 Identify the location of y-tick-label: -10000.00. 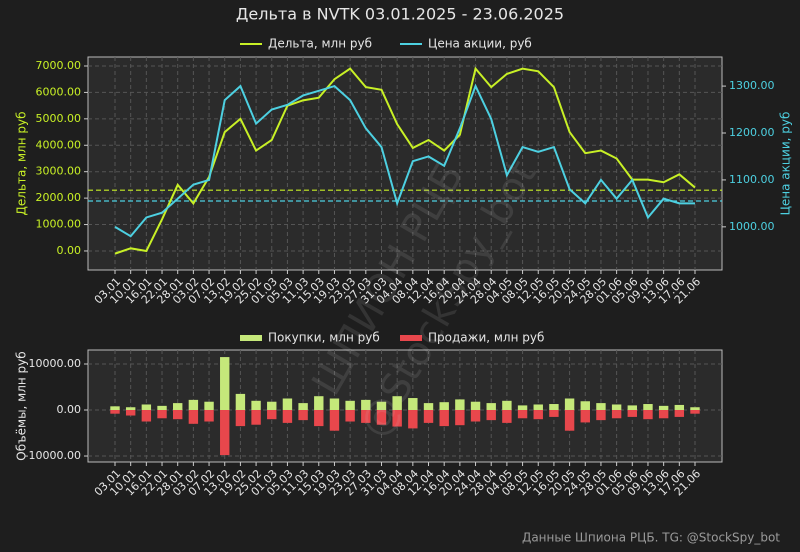
(53, 455).